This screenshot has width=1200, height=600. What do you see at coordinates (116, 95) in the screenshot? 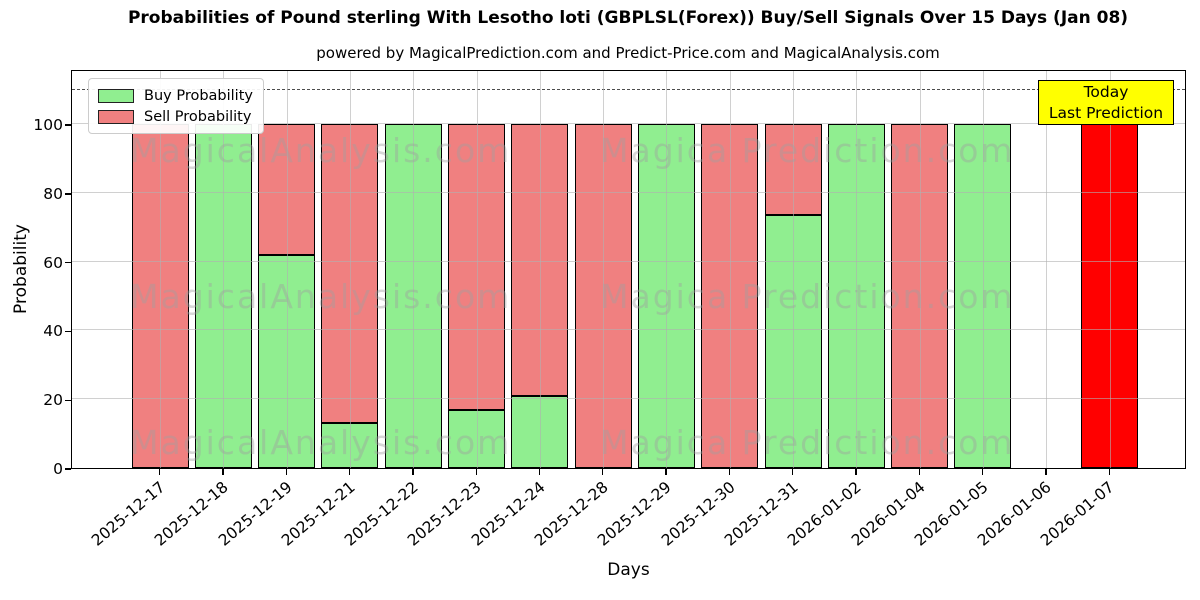
I see `buy-color-swatch` at bounding box center [116, 95].